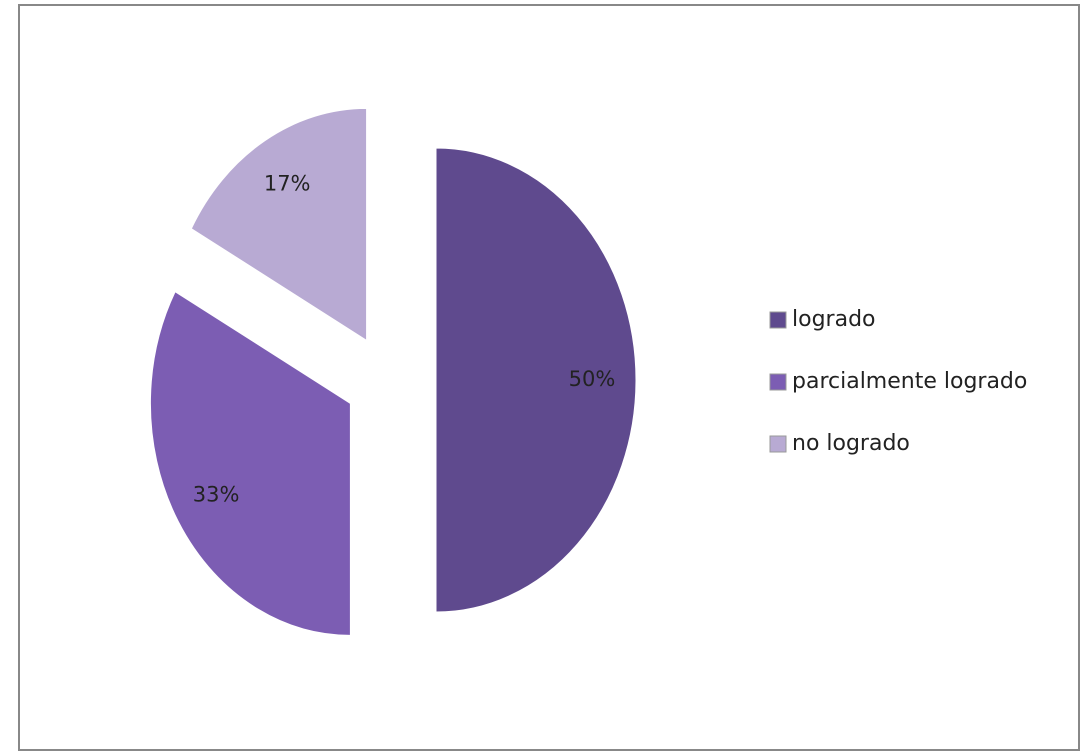 This screenshot has width=1080, height=751. I want to click on data-label: 33%, so click(216, 495).